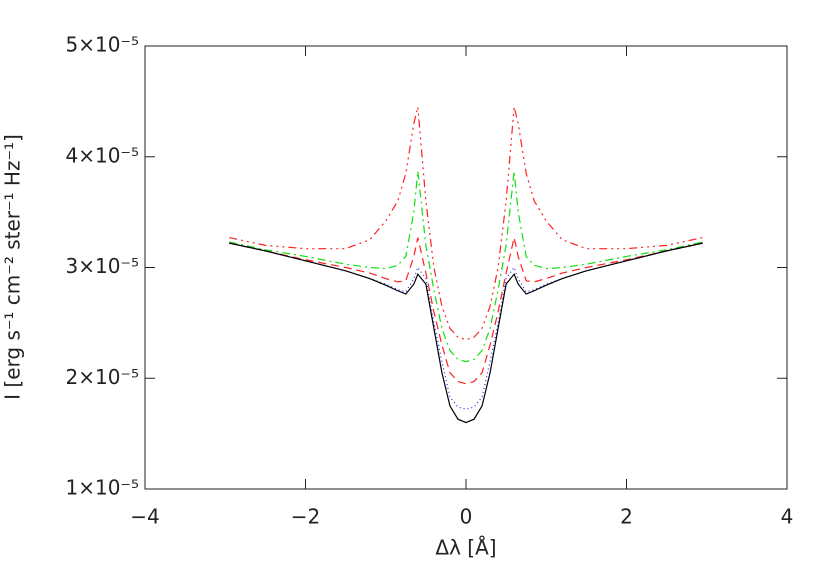 The height and width of the screenshot is (581, 830). I want to click on y-tick-label: 2×10⁻⁵, so click(102, 377).